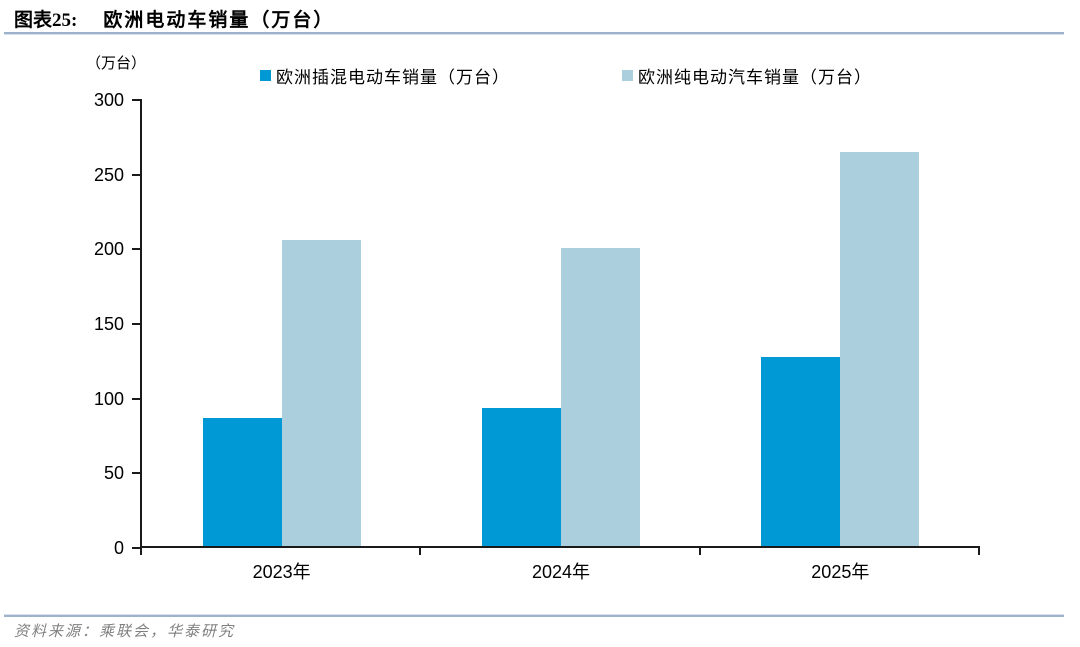 This screenshot has width=1080, height=647. What do you see at coordinates (116, 63) in the screenshot?
I see `y-axis-unit-label: （万台）` at bounding box center [116, 63].